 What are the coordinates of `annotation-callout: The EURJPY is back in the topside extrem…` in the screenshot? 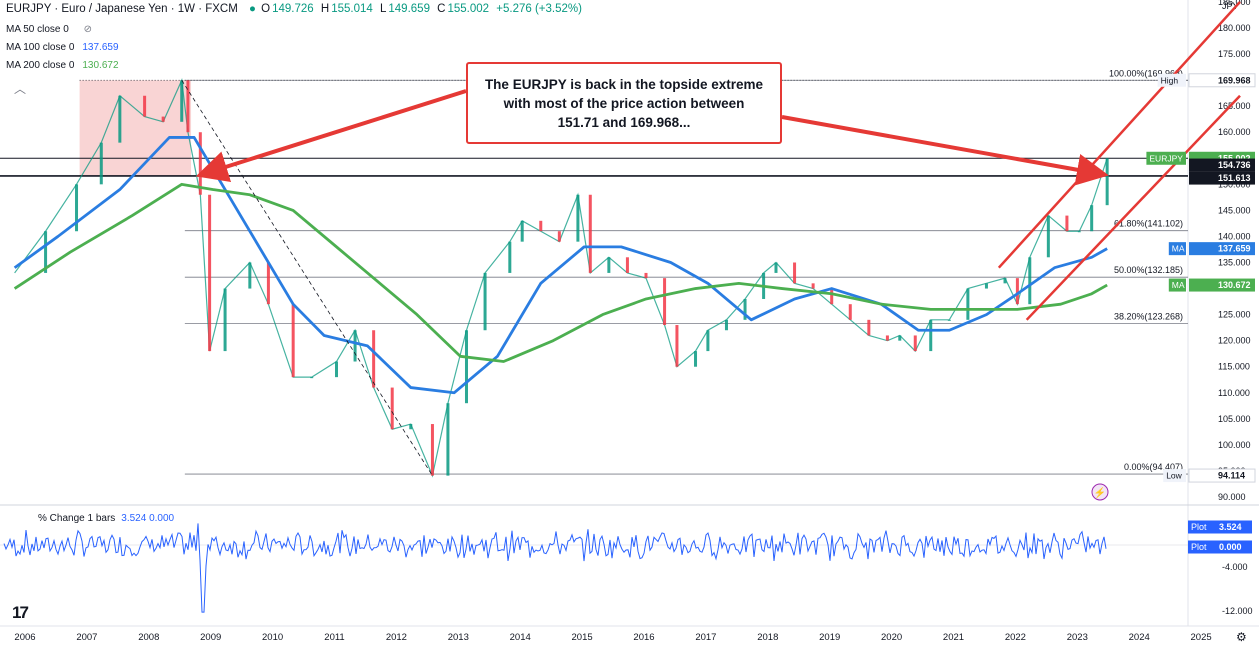 It's located at (624, 103).